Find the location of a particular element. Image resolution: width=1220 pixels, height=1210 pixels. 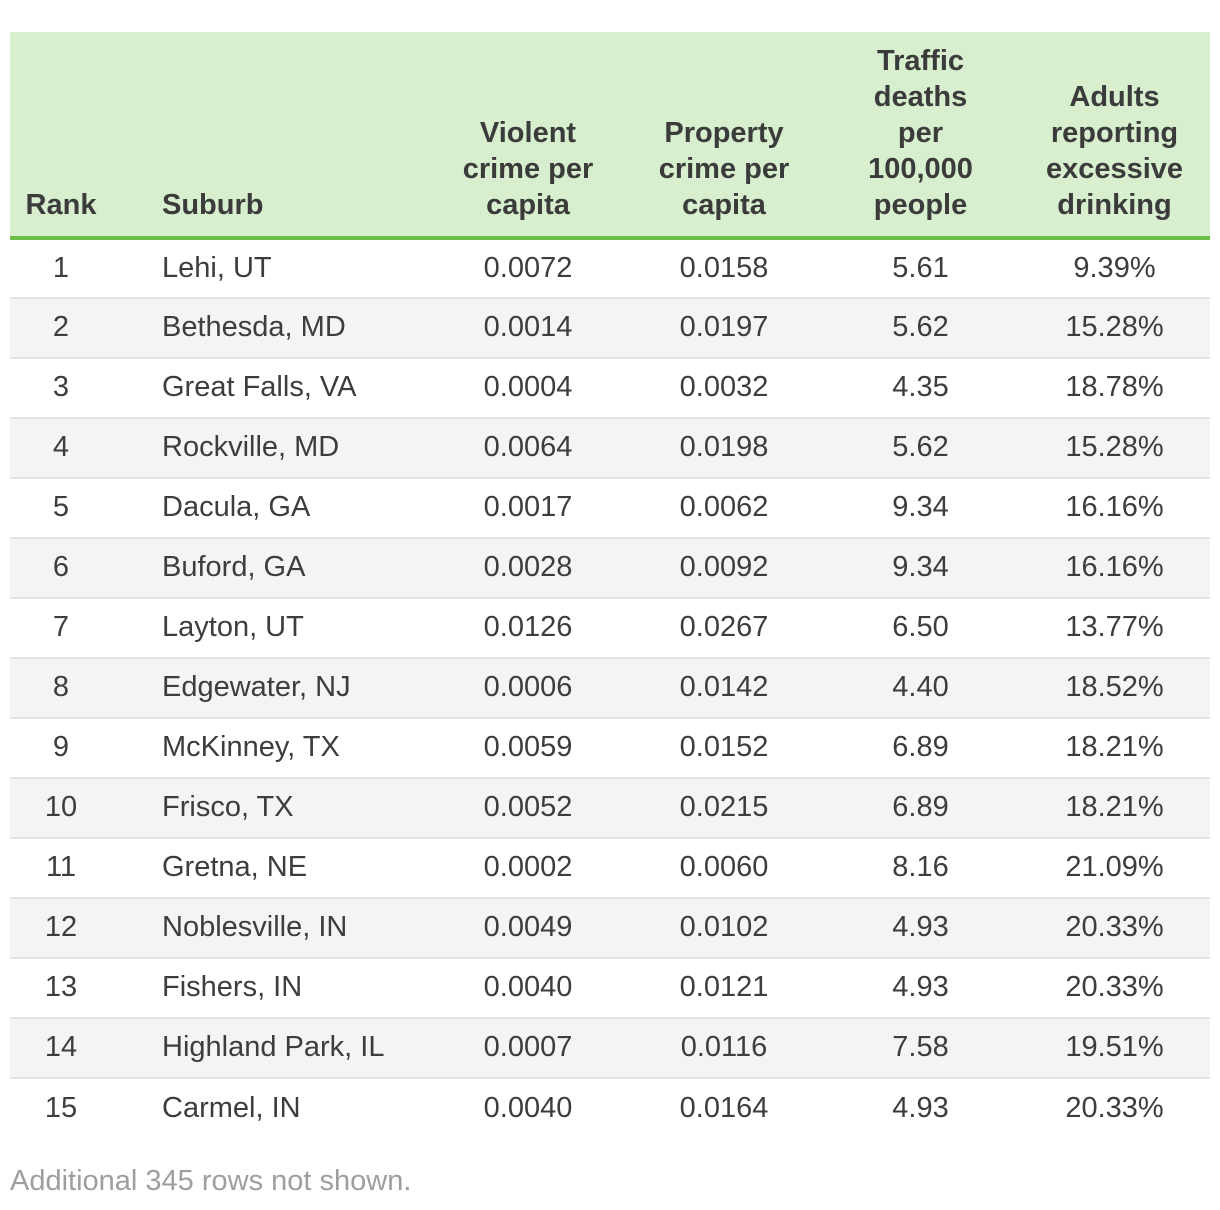

violent-cell: 0.0072 is located at coordinates (528, 267).